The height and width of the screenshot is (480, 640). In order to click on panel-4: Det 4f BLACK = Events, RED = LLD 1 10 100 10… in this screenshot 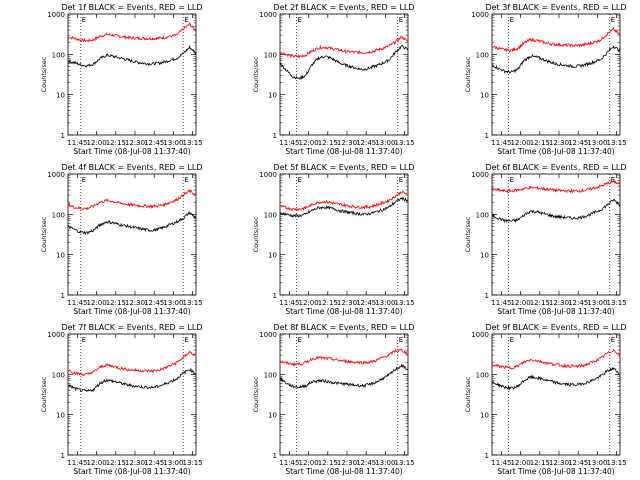, I will do `click(121, 239)`.